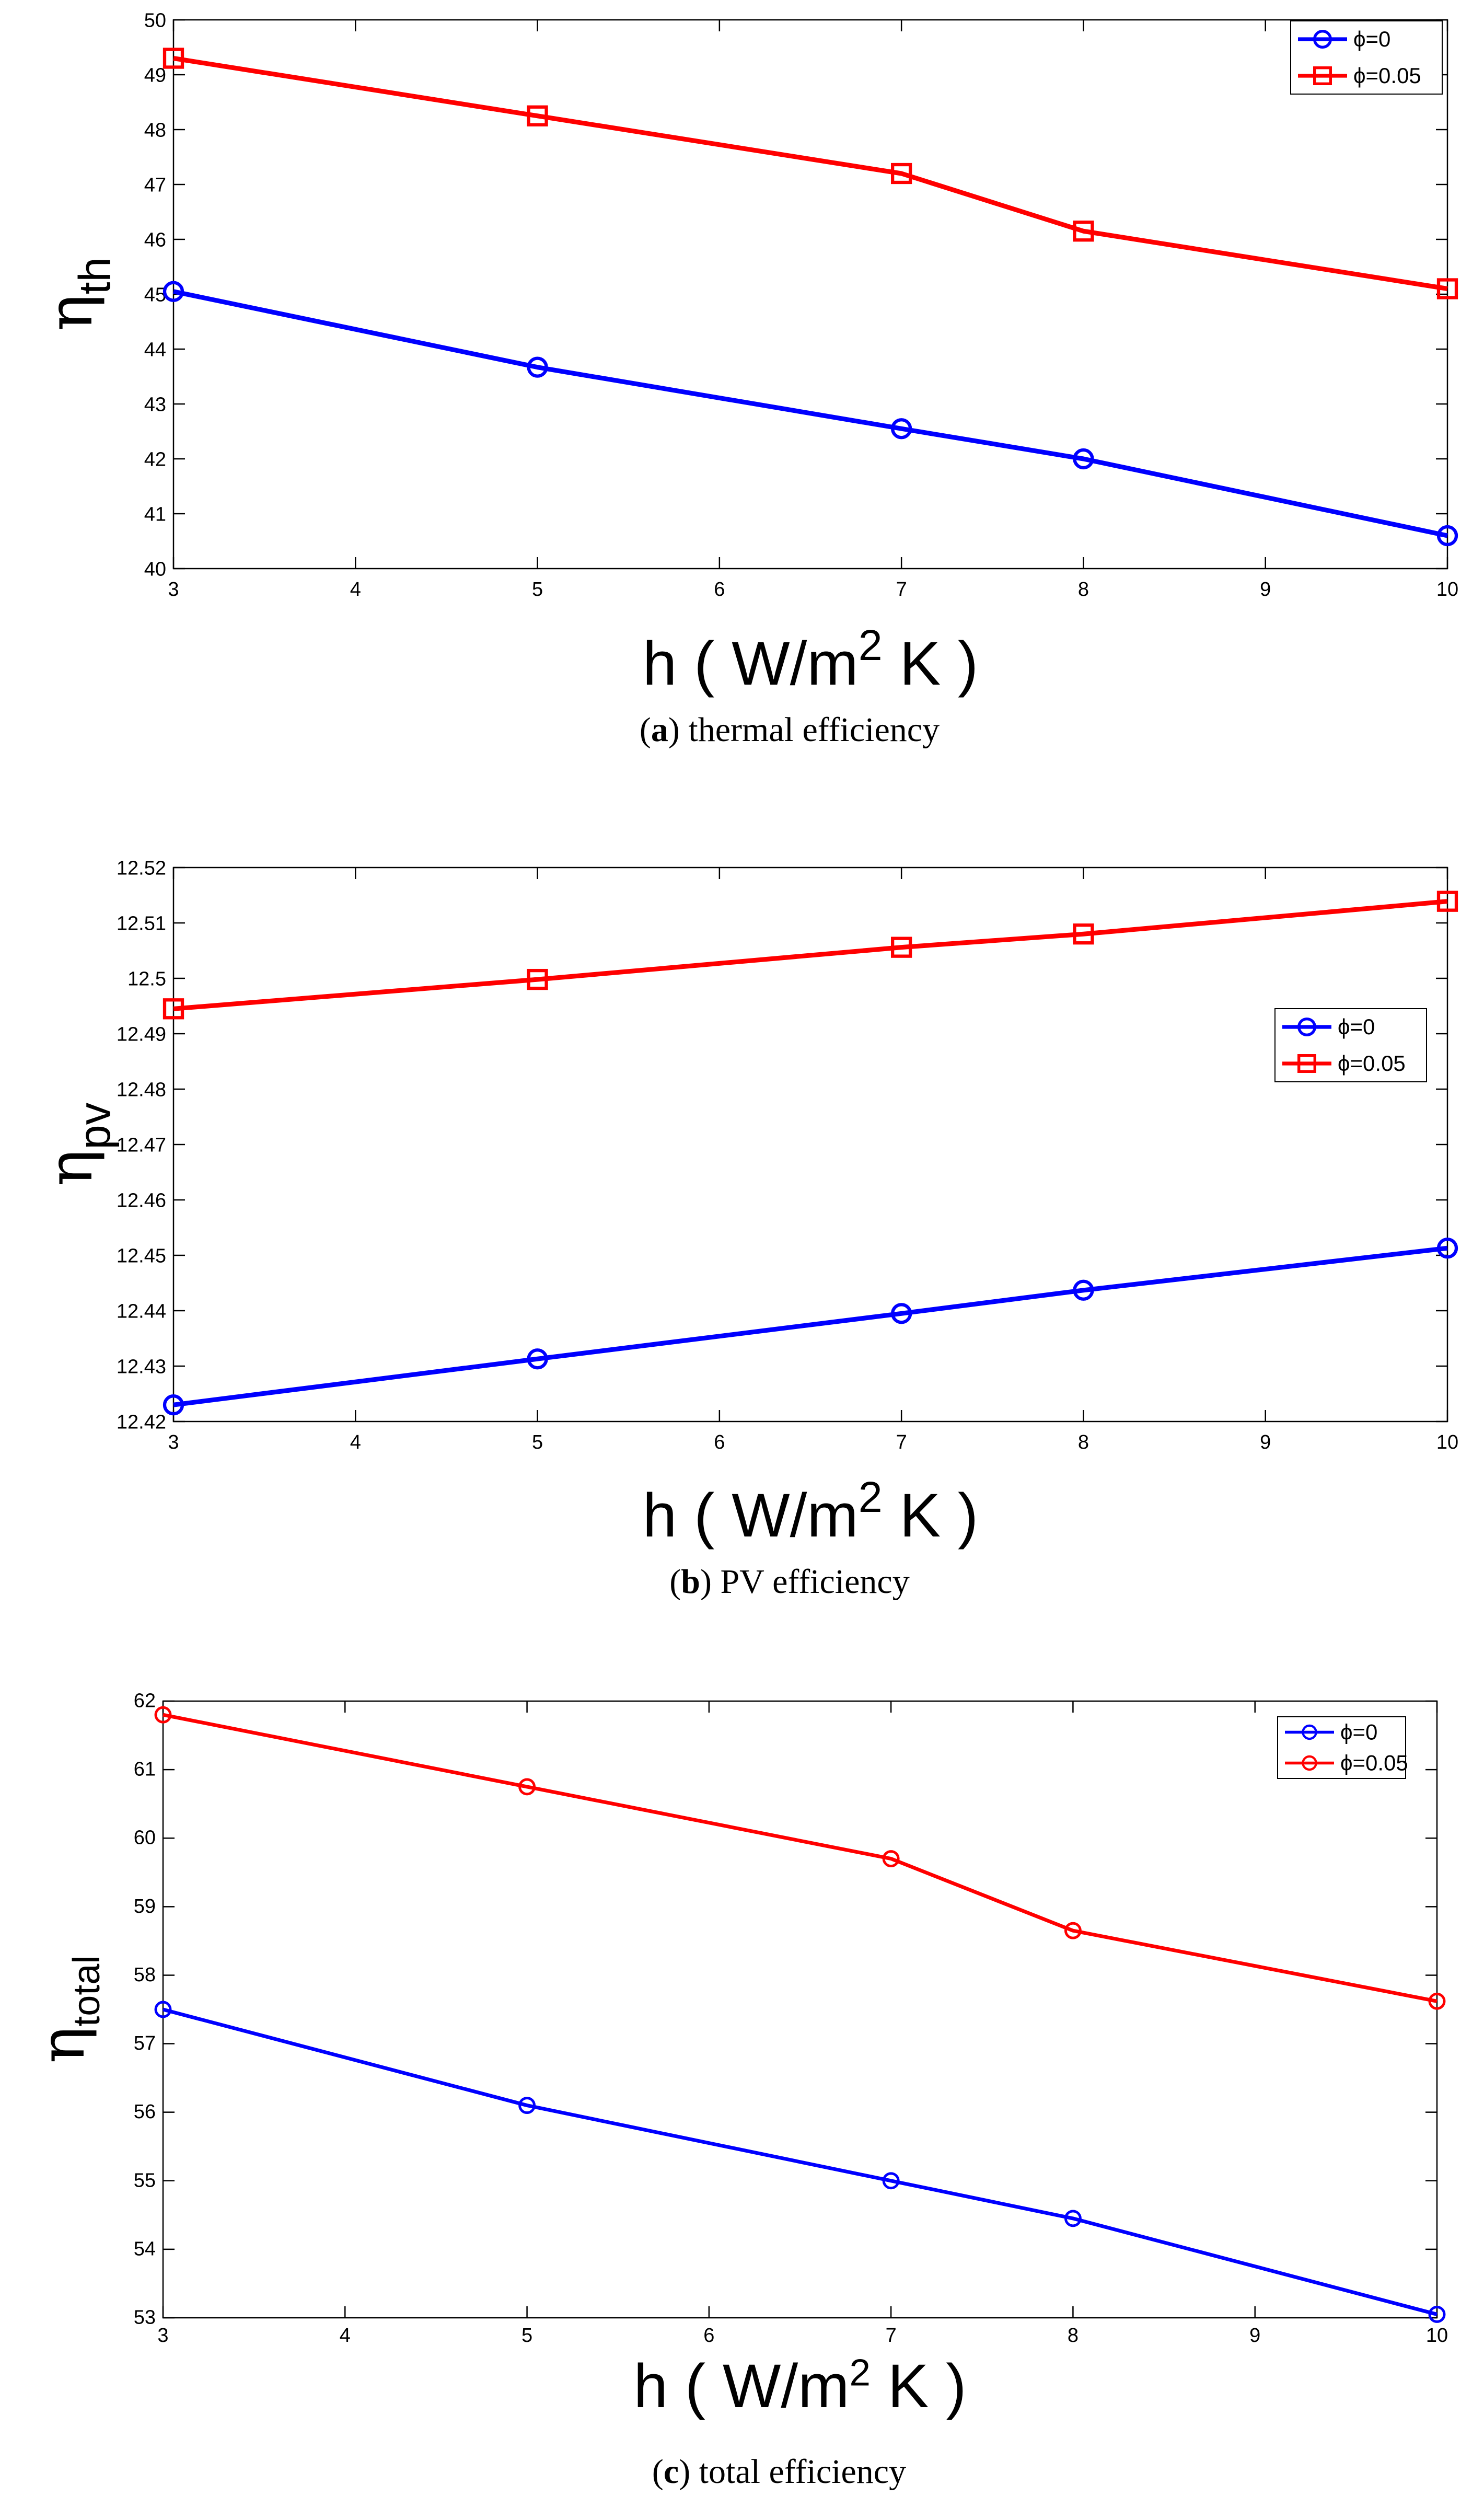 Image resolution: width=1484 pixels, height=2496 pixels. I want to click on y-tick-label: 53, so click(145, 2318).